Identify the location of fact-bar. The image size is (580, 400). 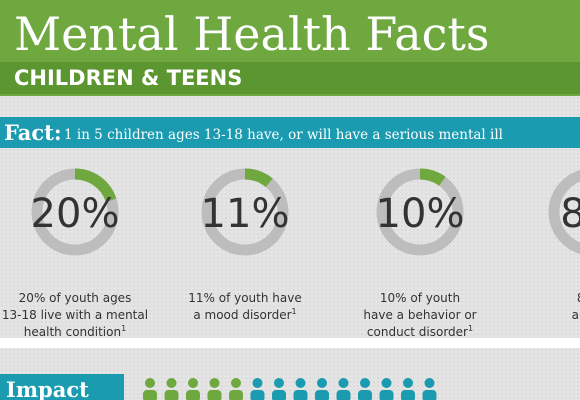
(290, 132).